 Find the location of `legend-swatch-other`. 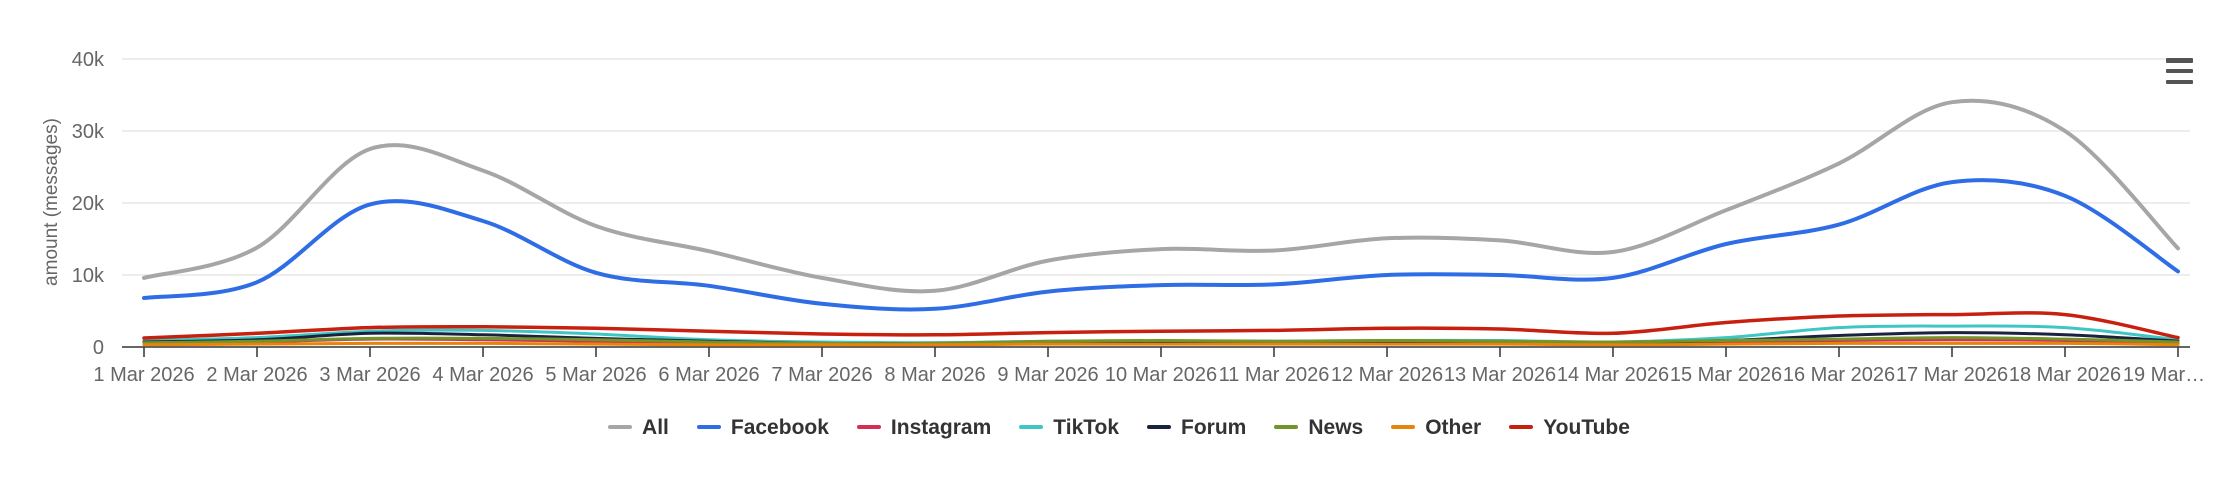

legend-swatch-other is located at coordinates (1403, 427).